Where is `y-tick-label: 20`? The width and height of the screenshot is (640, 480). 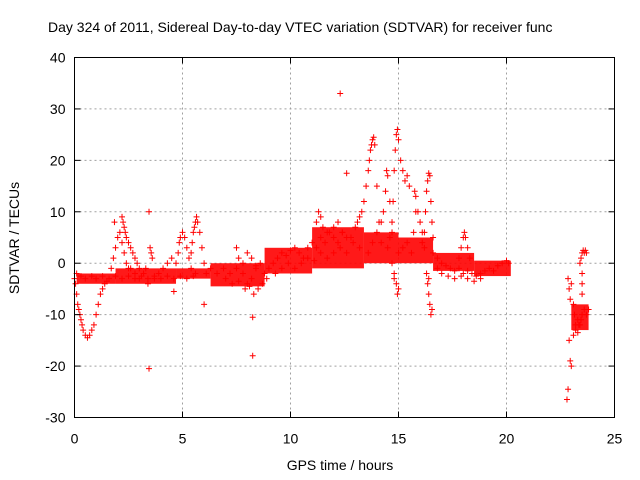
y-tick-label: 20 is located at coordinates (58, 160).